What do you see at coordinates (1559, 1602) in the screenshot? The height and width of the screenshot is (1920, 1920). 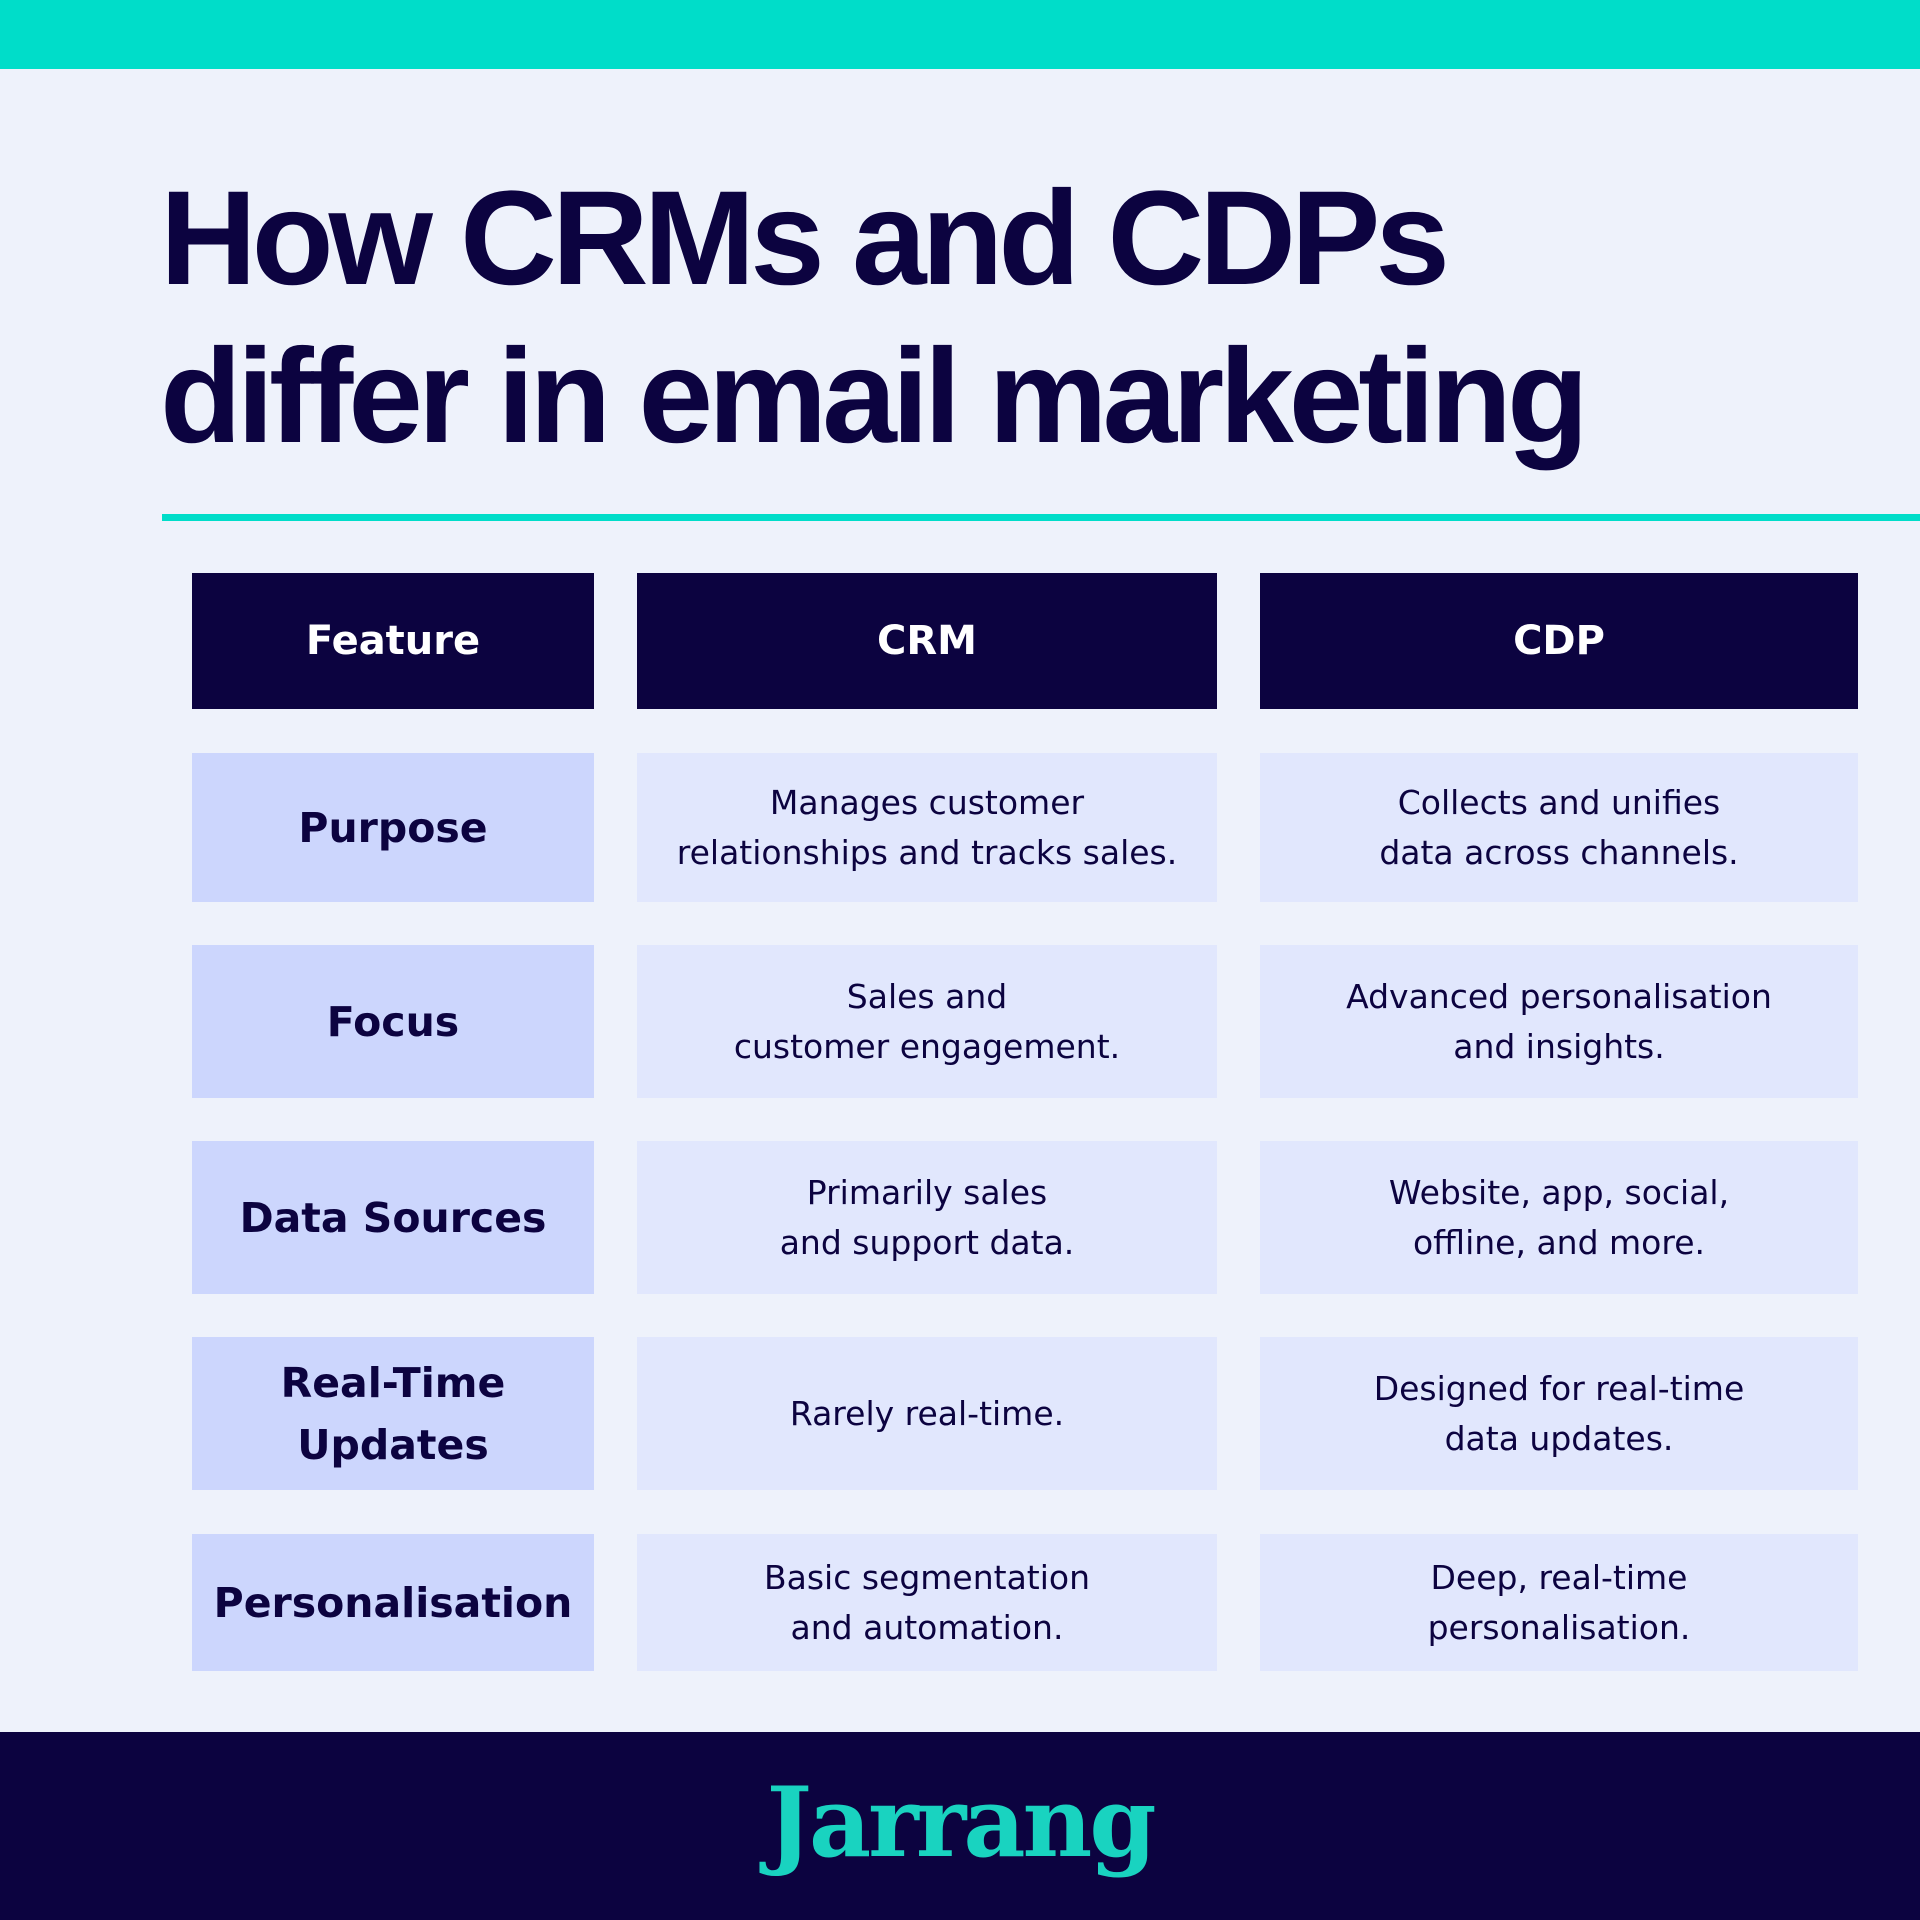 I see `row-personalisation-cdp: Deep, real-time personalisation.` at bounding box center [1559, 1602].